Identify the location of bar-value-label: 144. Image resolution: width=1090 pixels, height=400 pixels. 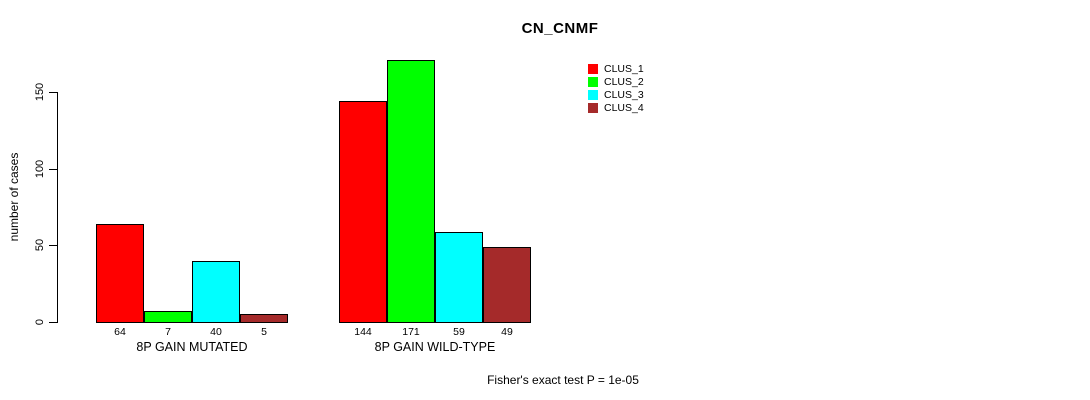
(363, 332).